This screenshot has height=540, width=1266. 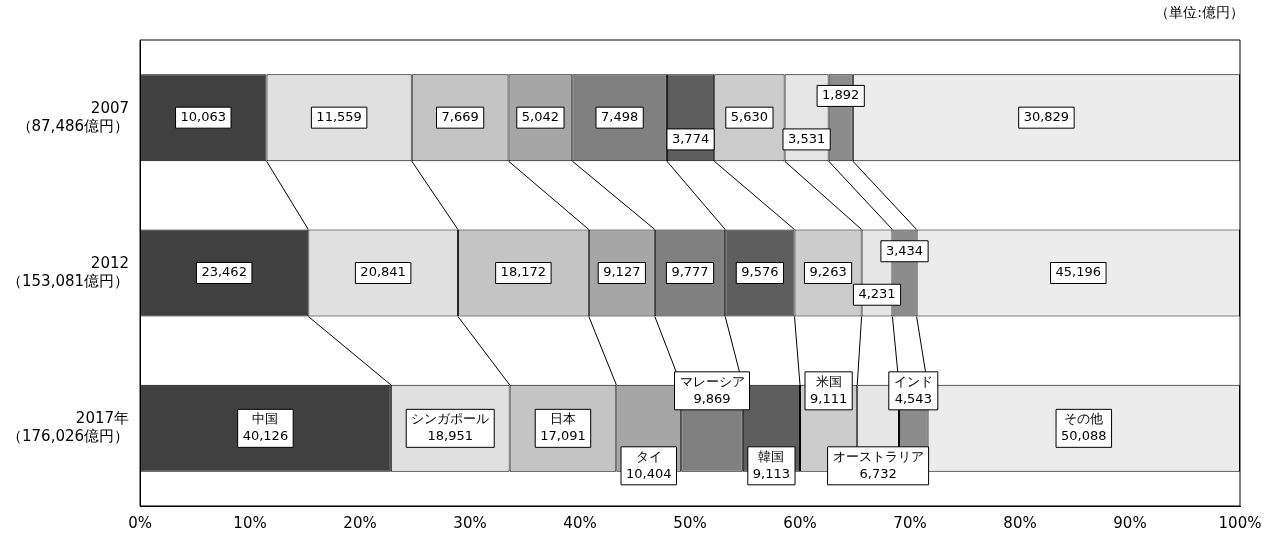 I want to click on series-label: シンガポール, so click(x=450, y=419).